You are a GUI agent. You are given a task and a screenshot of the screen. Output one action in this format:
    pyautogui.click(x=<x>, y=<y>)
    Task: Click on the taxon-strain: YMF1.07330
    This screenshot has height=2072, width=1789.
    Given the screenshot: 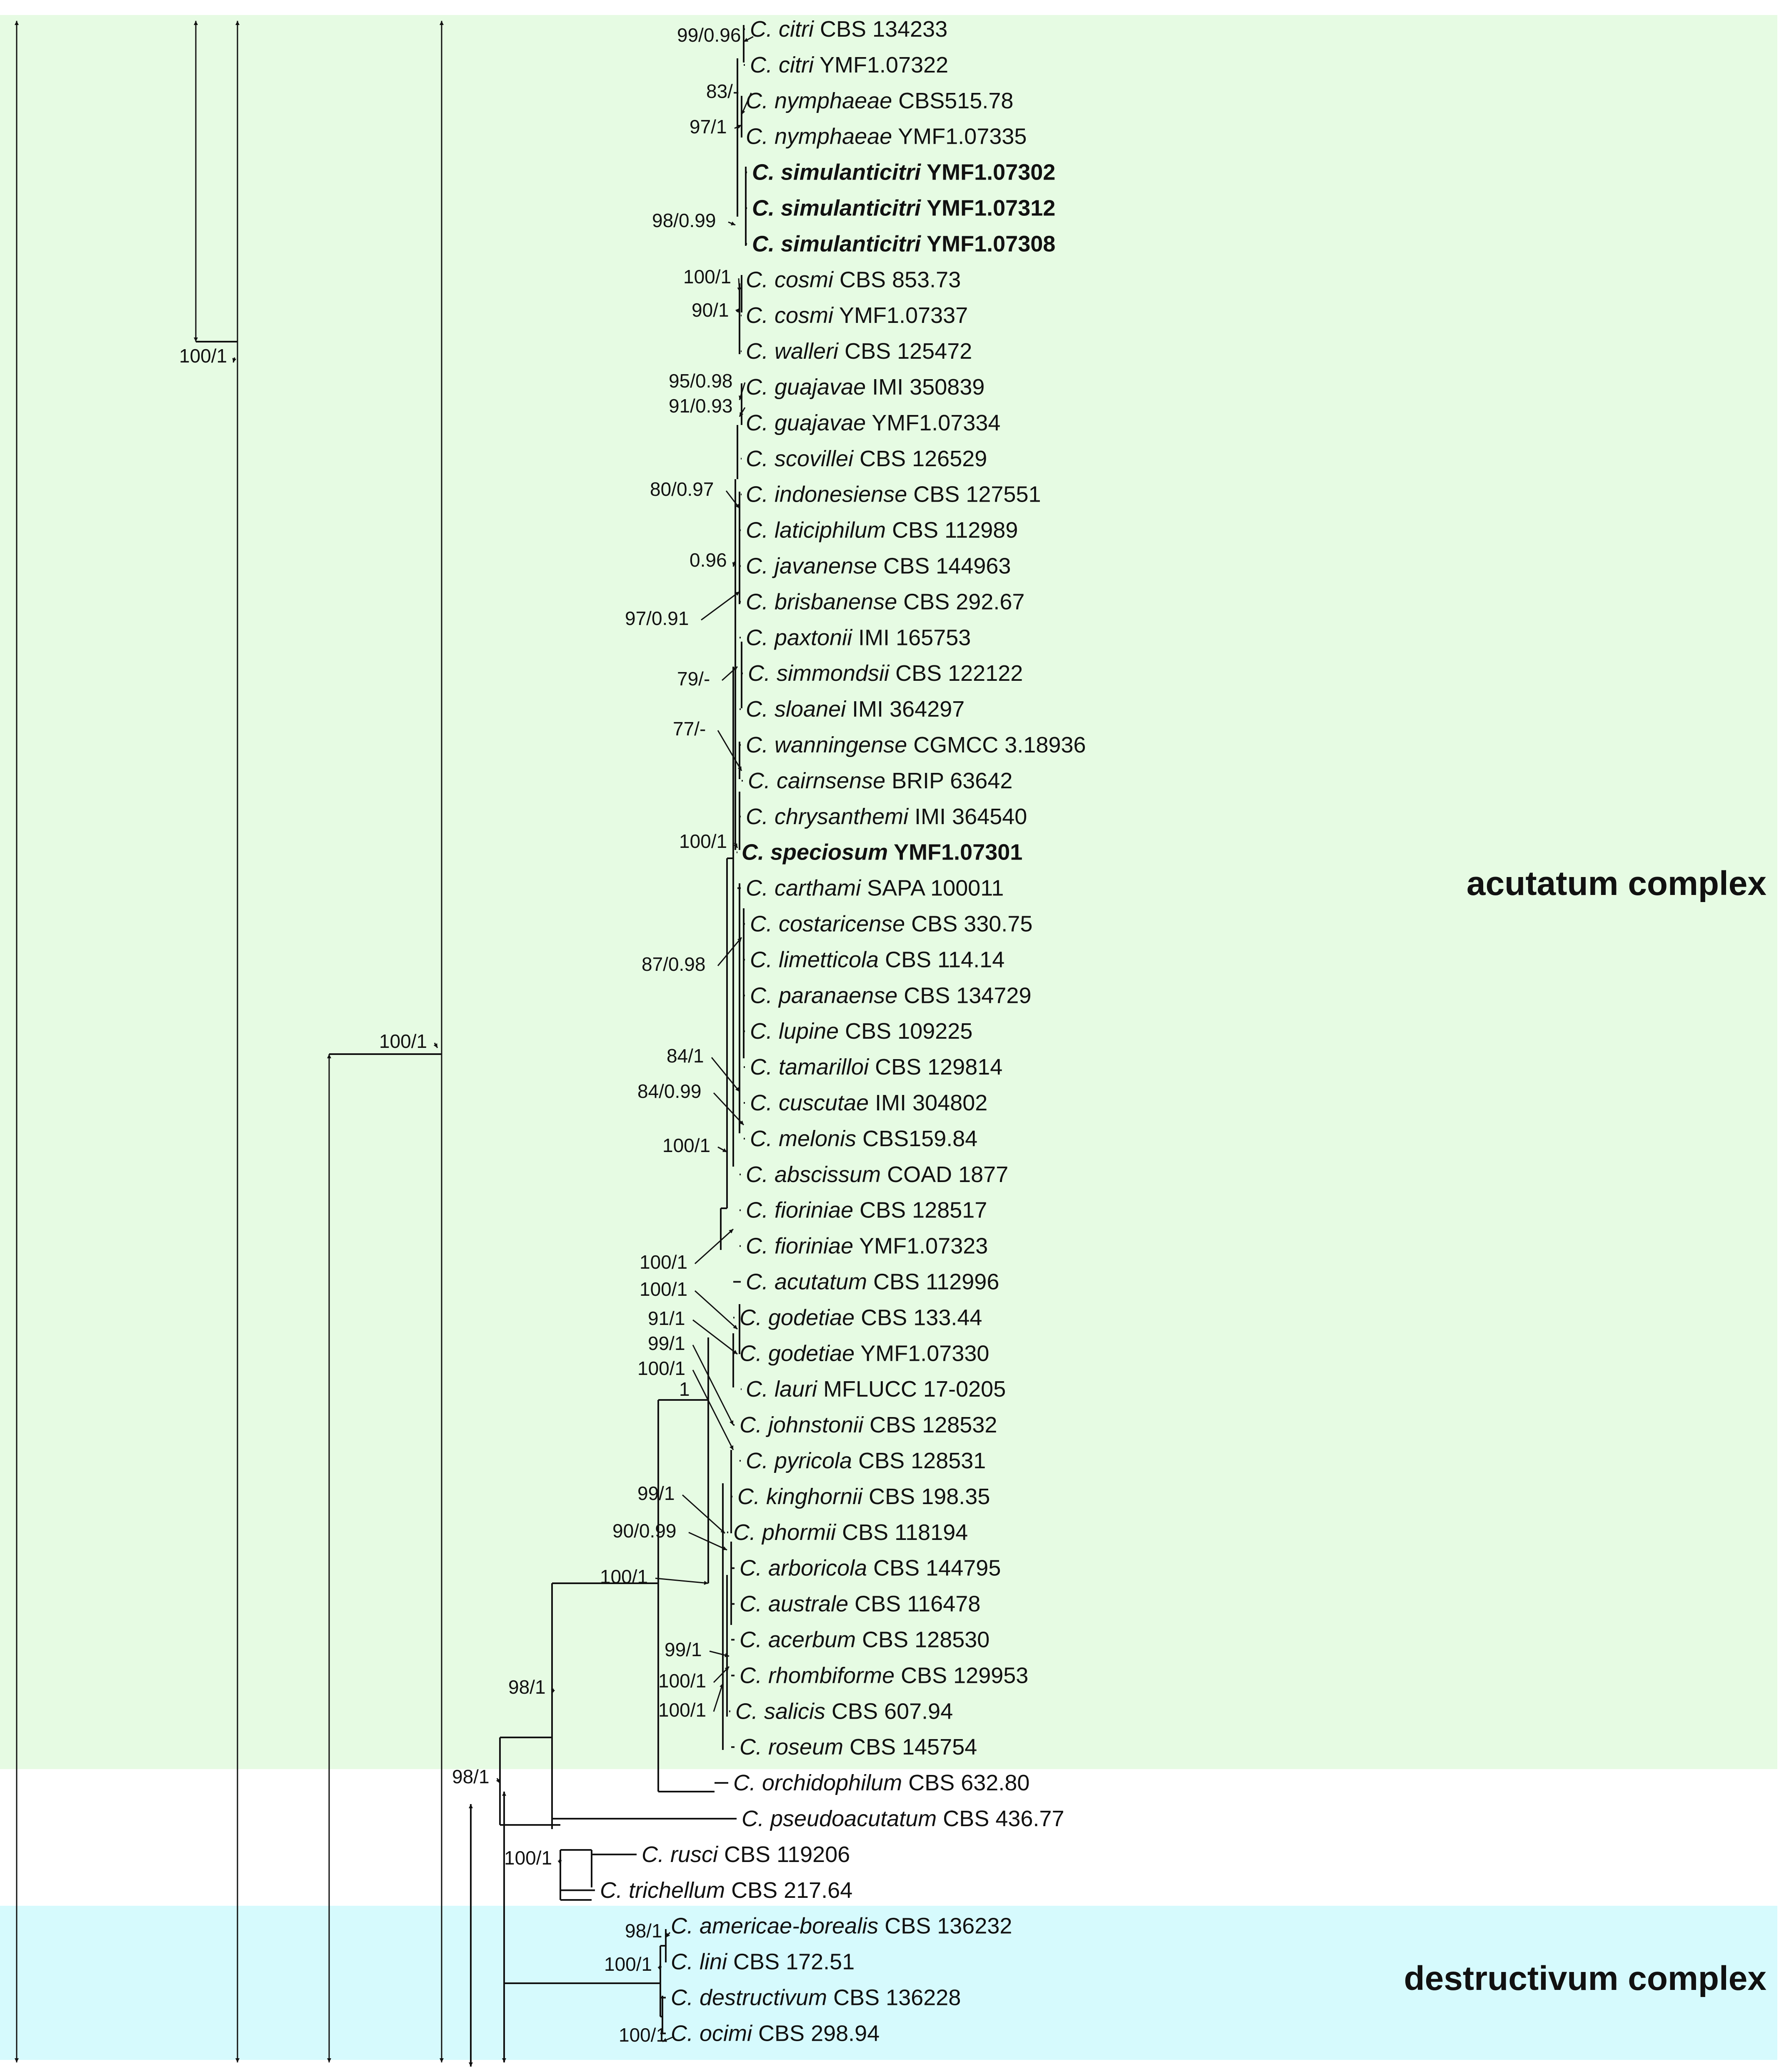 What is the action you would take?
    pyautogui.click(x=922, y=1353)
    